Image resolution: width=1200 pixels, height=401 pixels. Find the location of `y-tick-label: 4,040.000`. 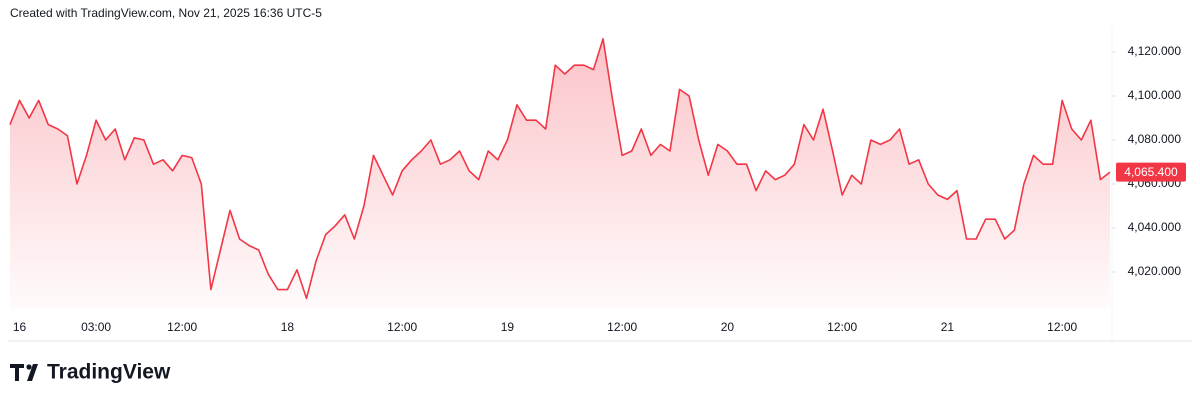

y-tick-label: 4,040.000 is located at coordinates (1155, 227).